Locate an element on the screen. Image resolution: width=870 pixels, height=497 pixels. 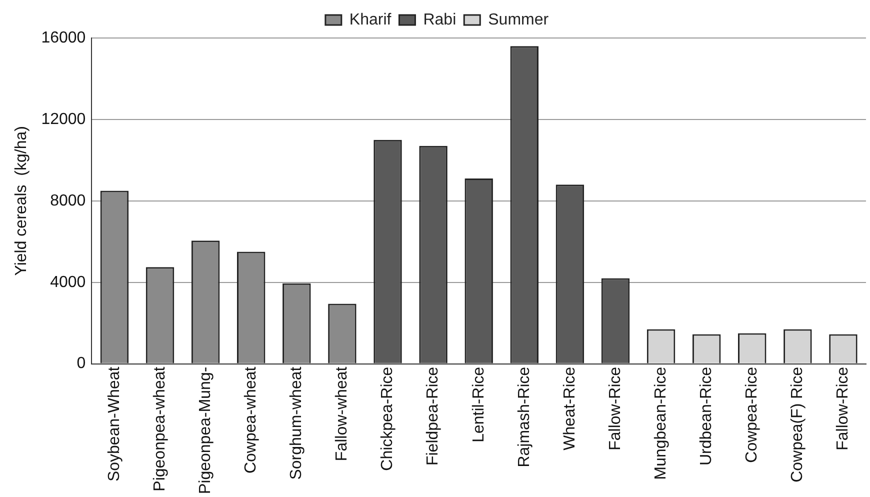
legend-label: Kharif is located at coordinates (370, 19).